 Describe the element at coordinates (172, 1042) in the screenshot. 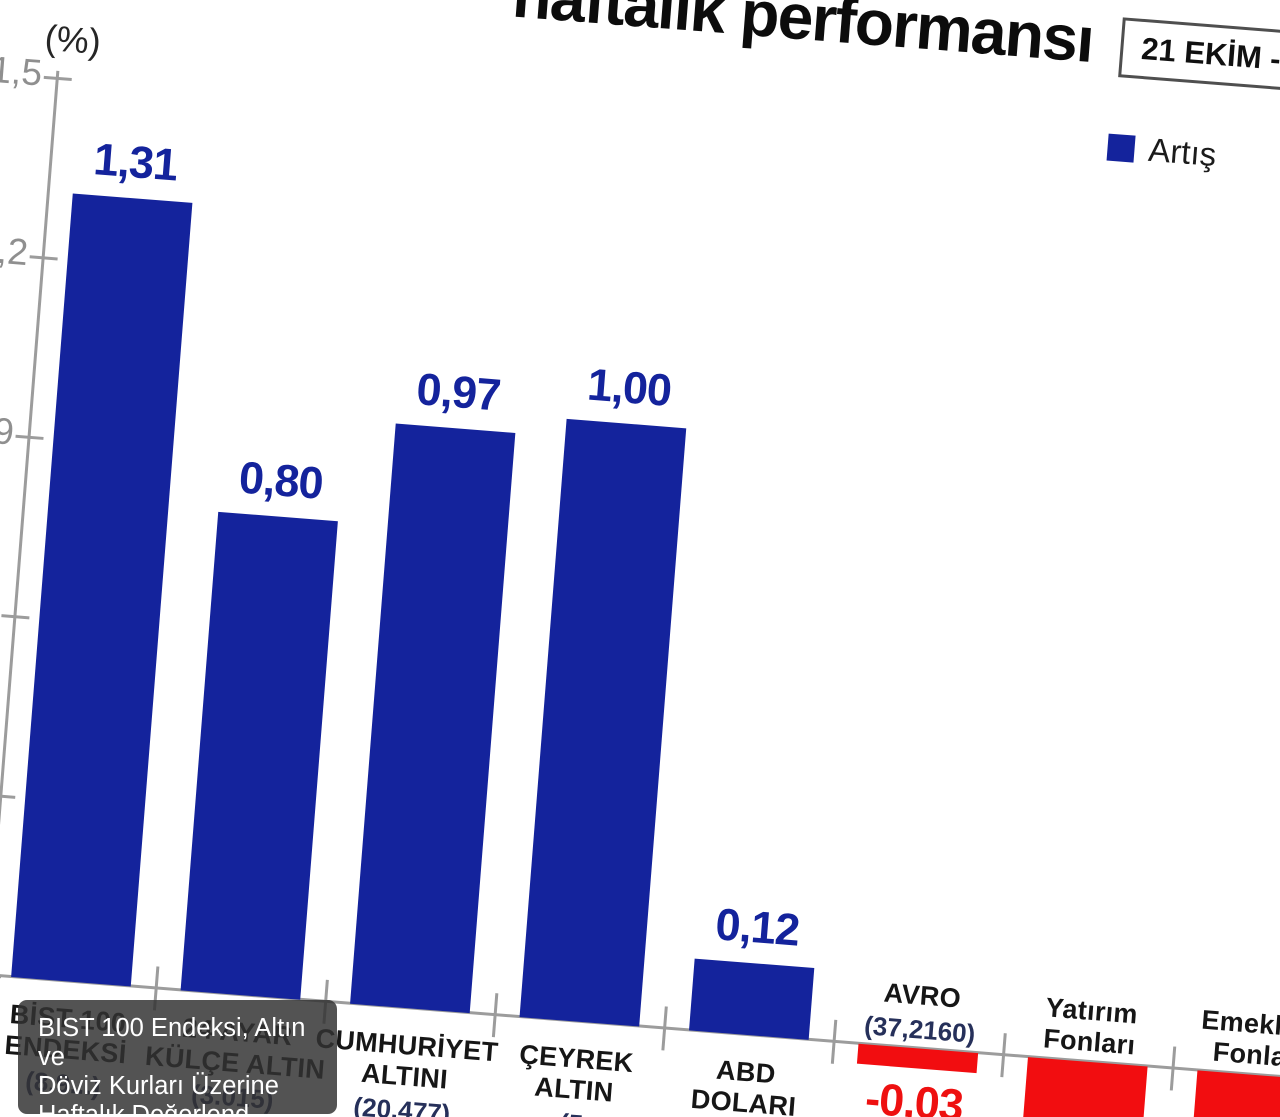

I see `caption-line: BIST 100 Endeksi, Altın ve` at that location.